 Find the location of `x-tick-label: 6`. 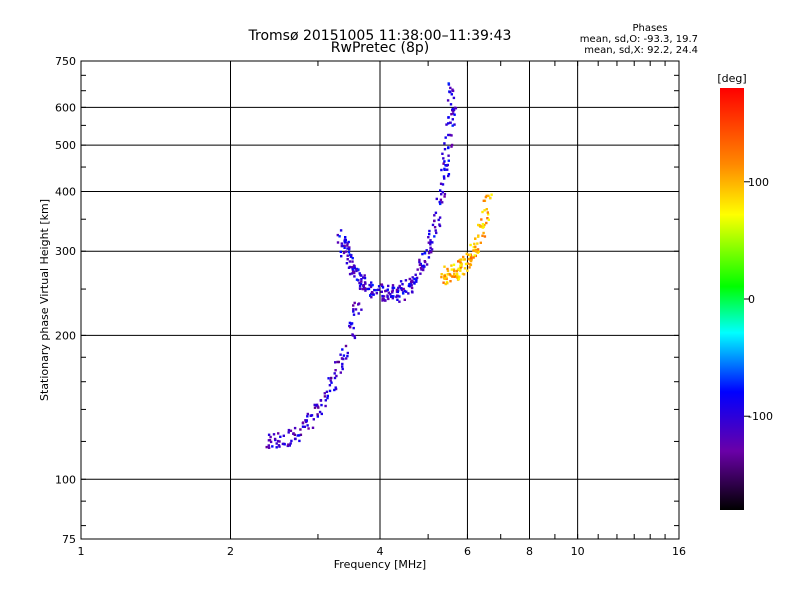

x-tick-label: 6 is located at coordinates (467, 551).